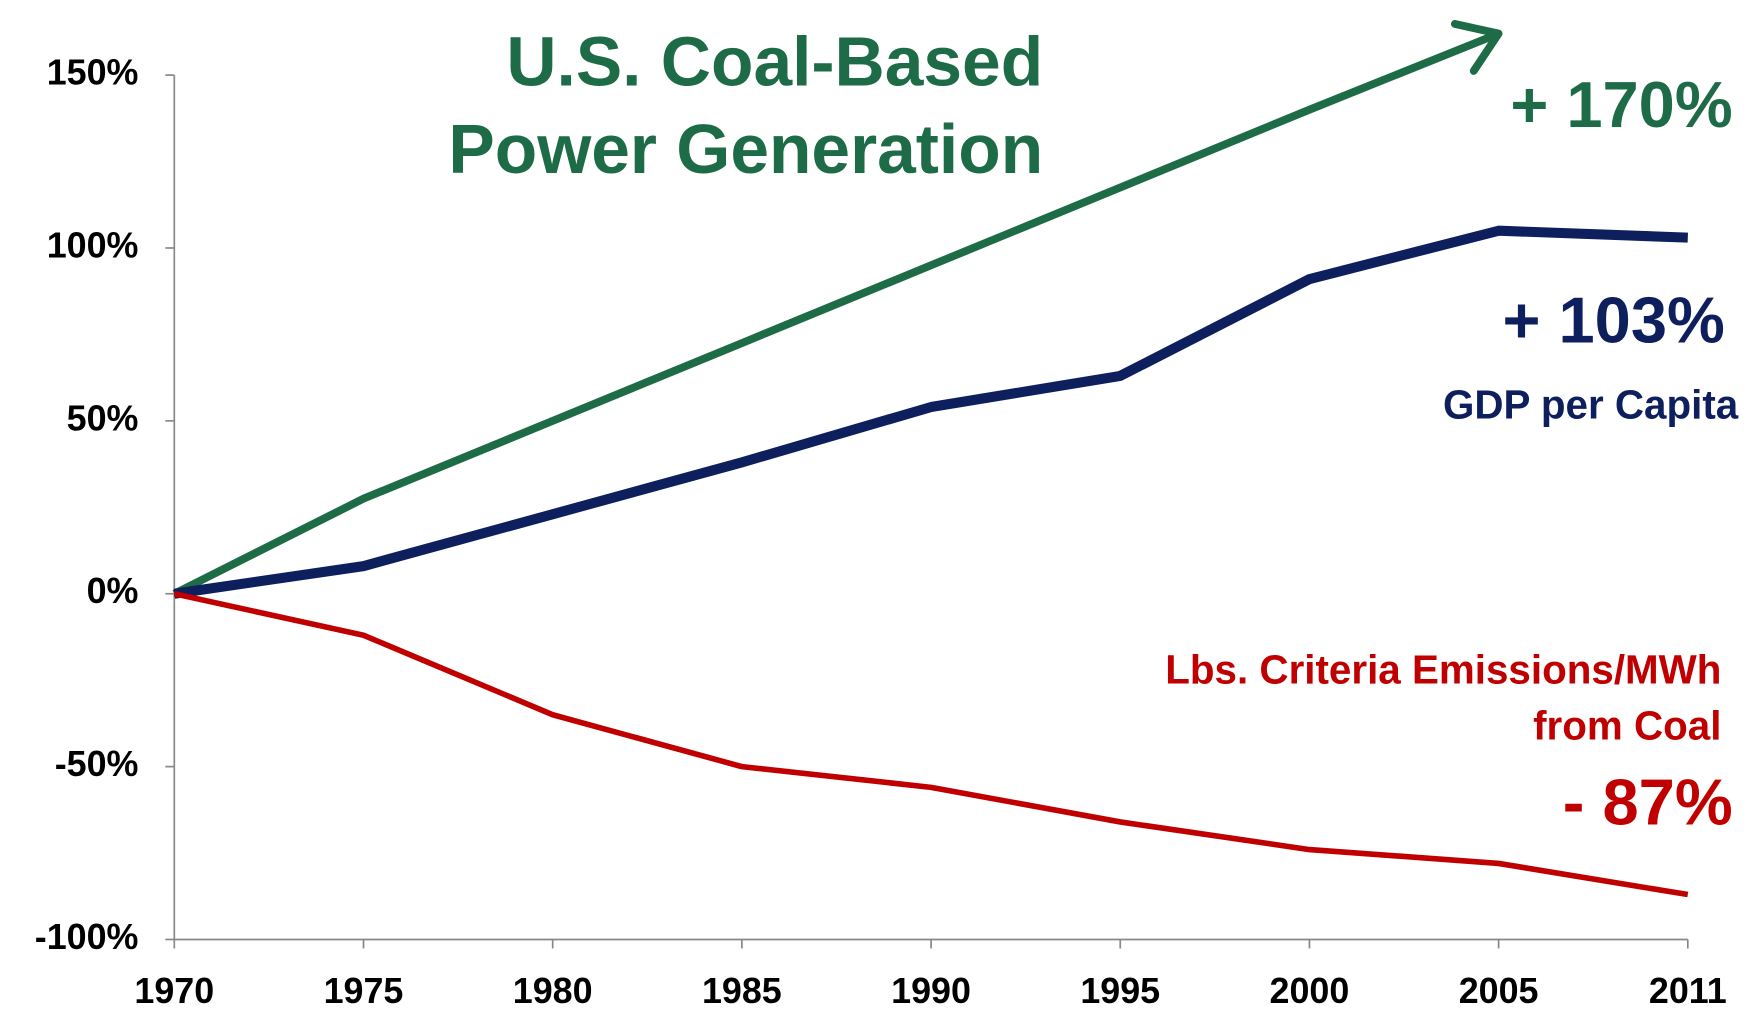 Image resolution: width=1750 pixels, height=1009 pixels. I want to click on x-tick-label: 2011, so click(1688, 990).